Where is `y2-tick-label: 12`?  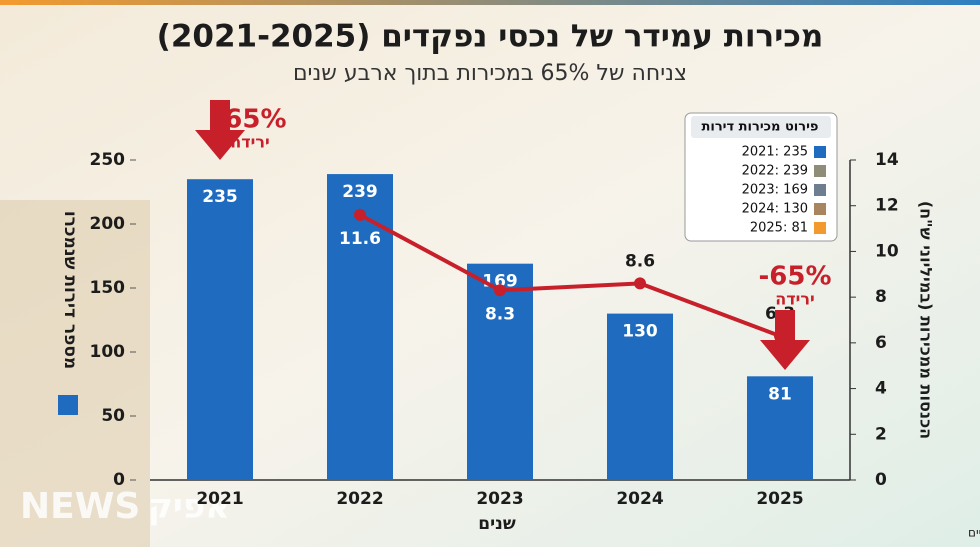 y2-tick-label: 12 is located at coordinates (887, 206).